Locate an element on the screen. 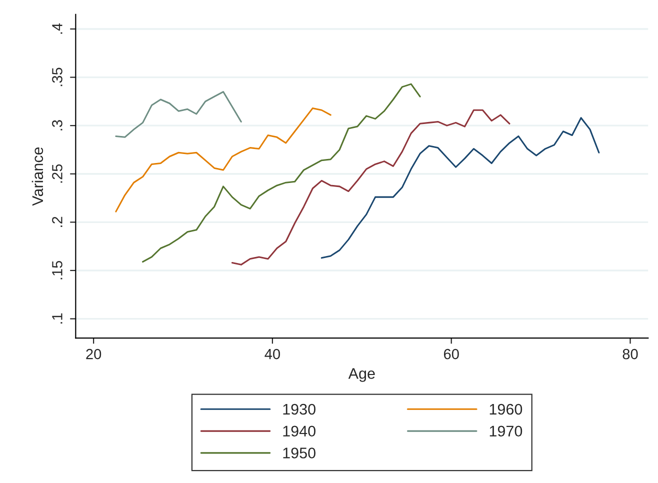 This screenshot has width=658, height=483. legend-label: 1930 is located at coordinates (299, 409).